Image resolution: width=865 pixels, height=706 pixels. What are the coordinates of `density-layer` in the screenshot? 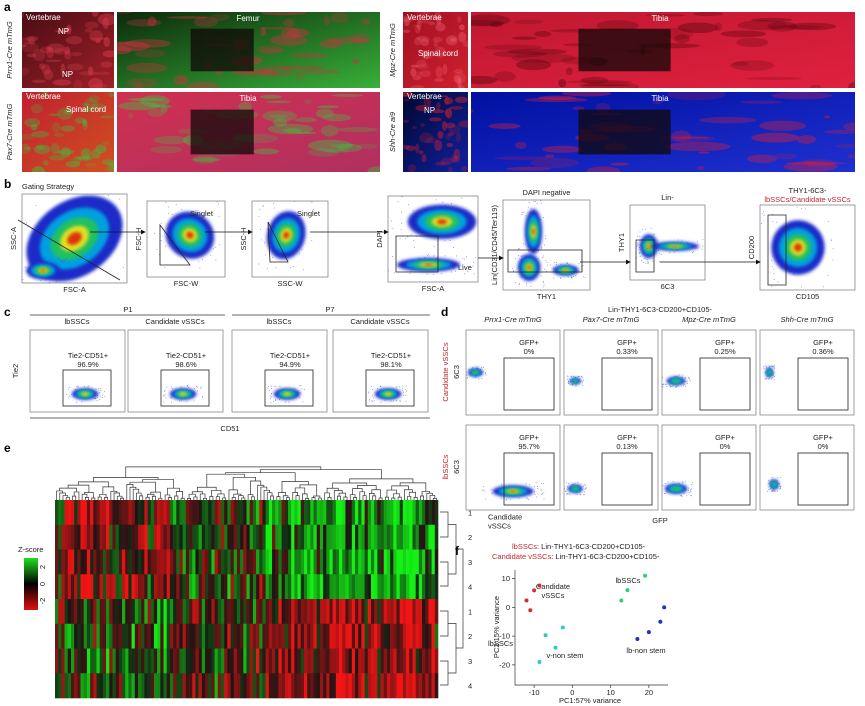 It's located at (676, 489).